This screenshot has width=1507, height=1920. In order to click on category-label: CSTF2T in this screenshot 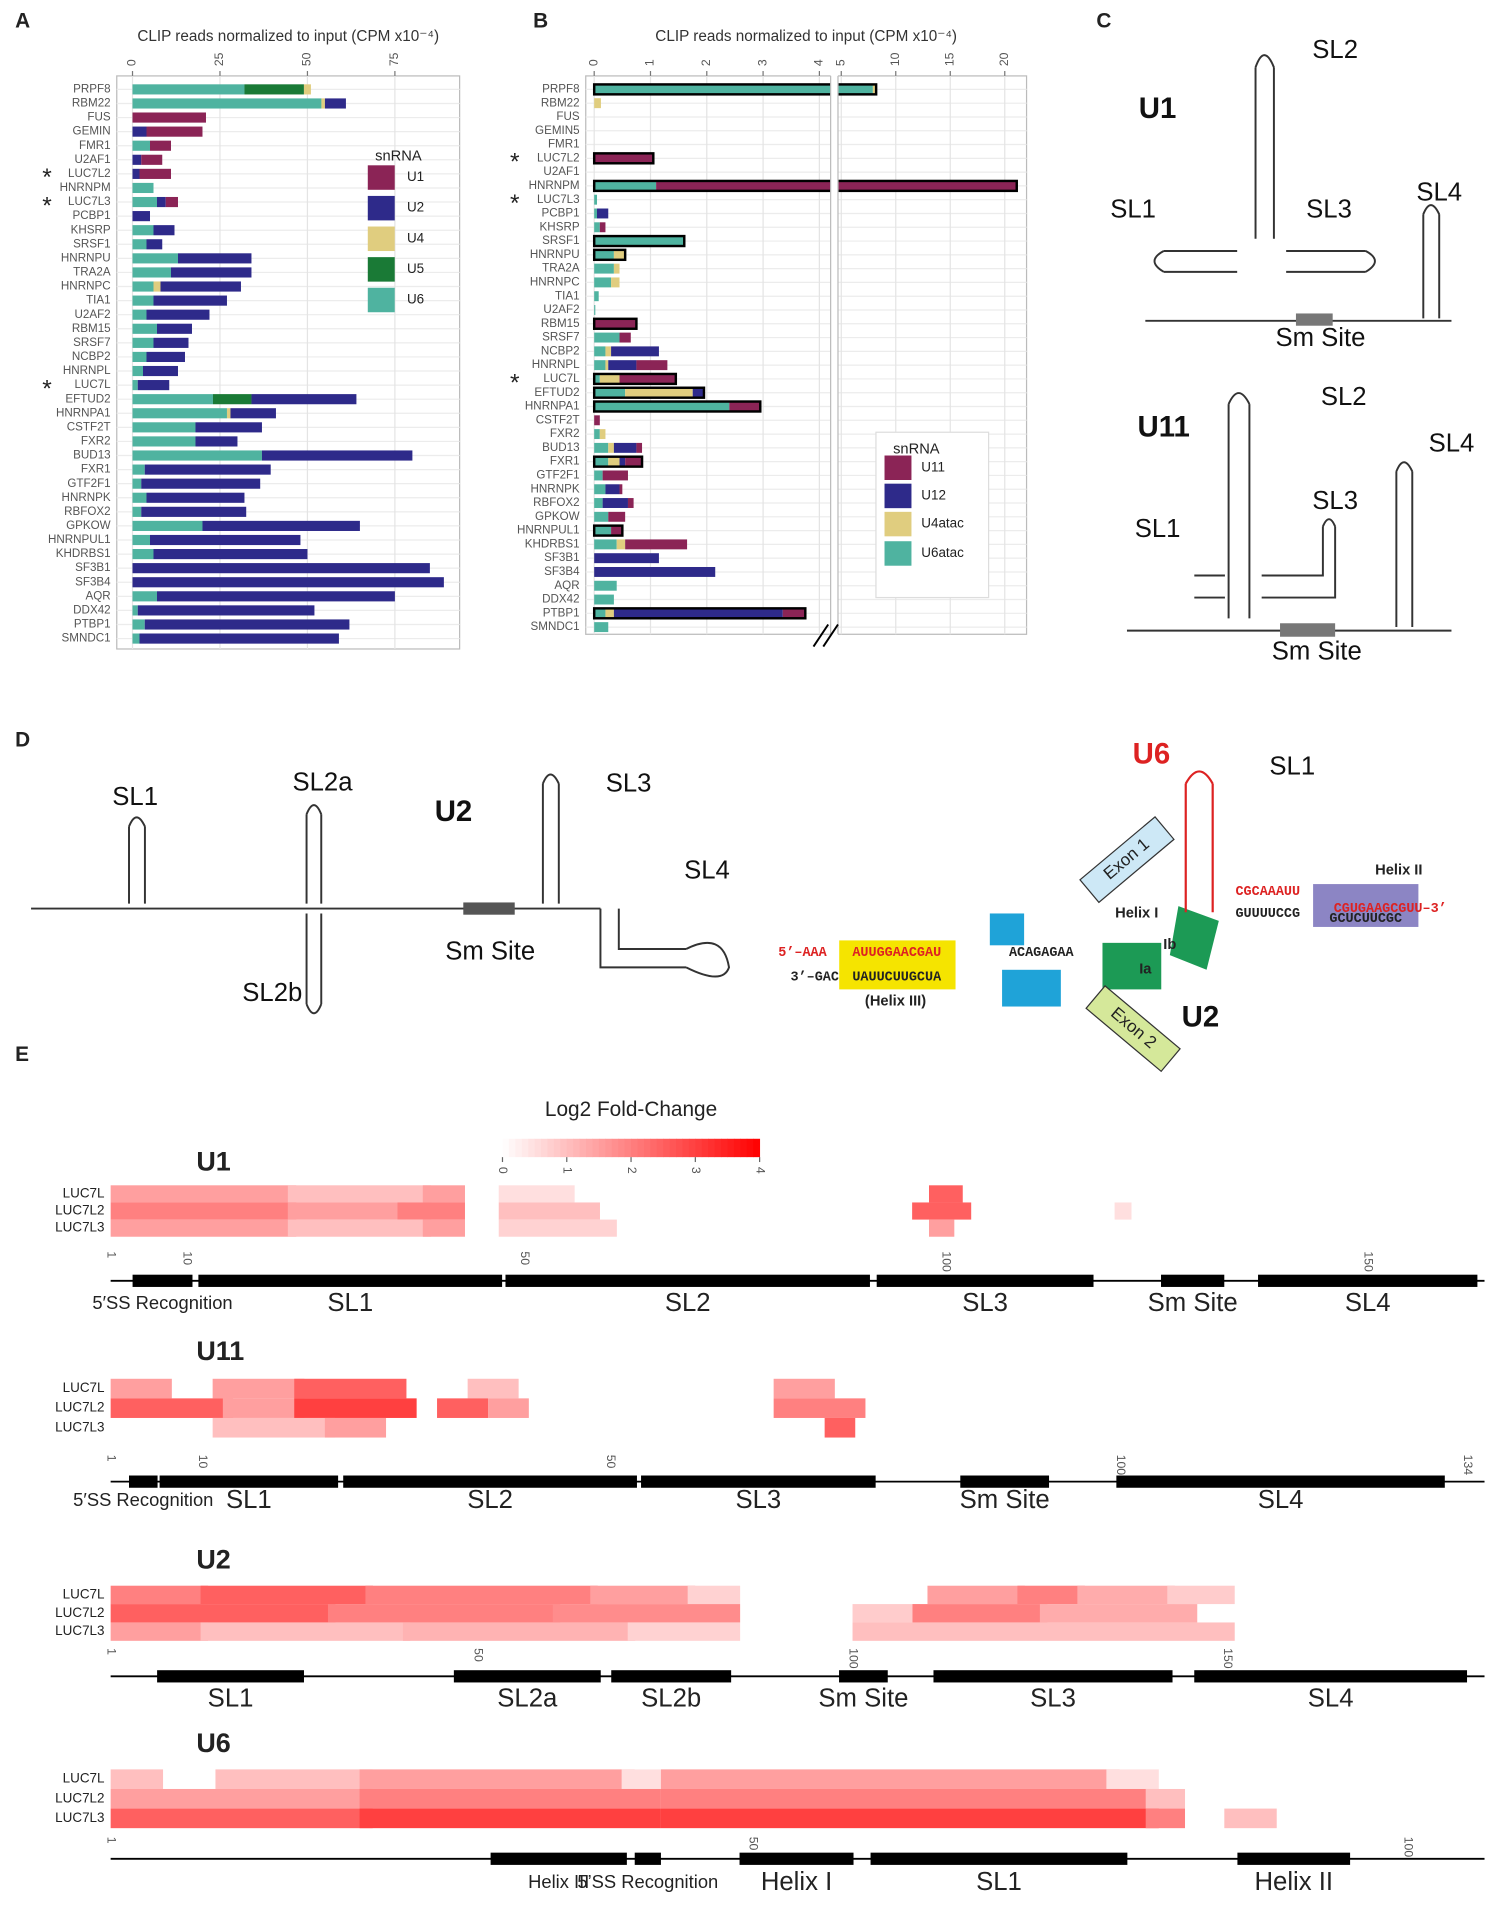, I will do `click(558, 419)`.